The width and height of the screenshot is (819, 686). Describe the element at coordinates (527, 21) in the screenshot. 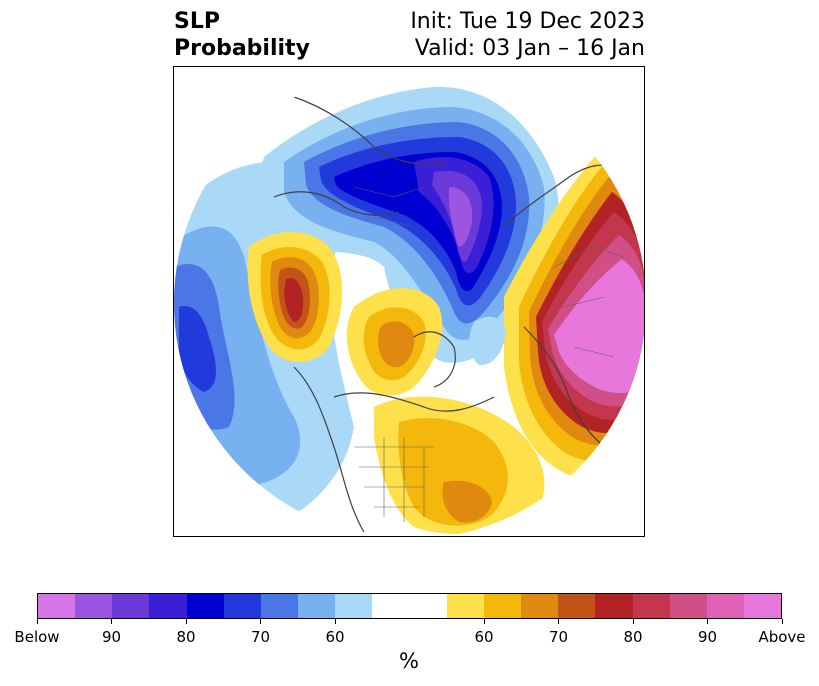

I see `init-date: Init: Tue 19 Dec 2023` at that location.